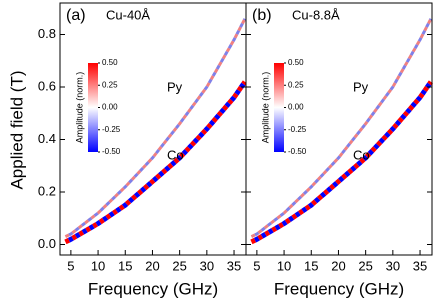 The image size is (436, 303). I want to click on y-tick-label: 0.2, so click(47, 190).